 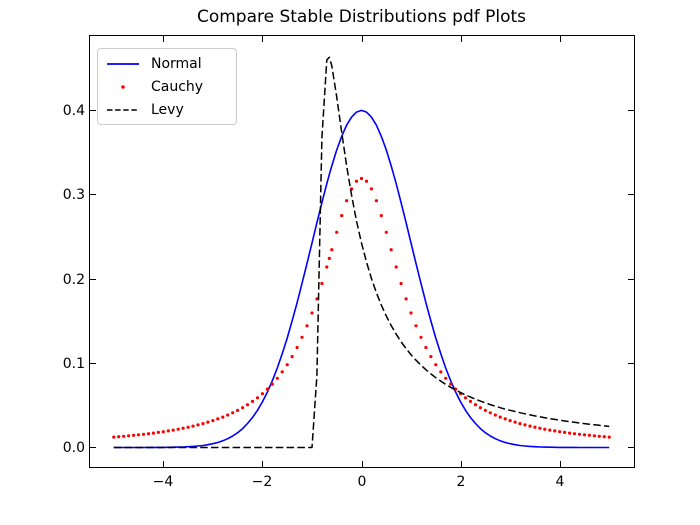 What do you see at coordinates (74, 448) in the screenshot?
I see `y-tick-label: 0.0` at bounding box center [74, 448].